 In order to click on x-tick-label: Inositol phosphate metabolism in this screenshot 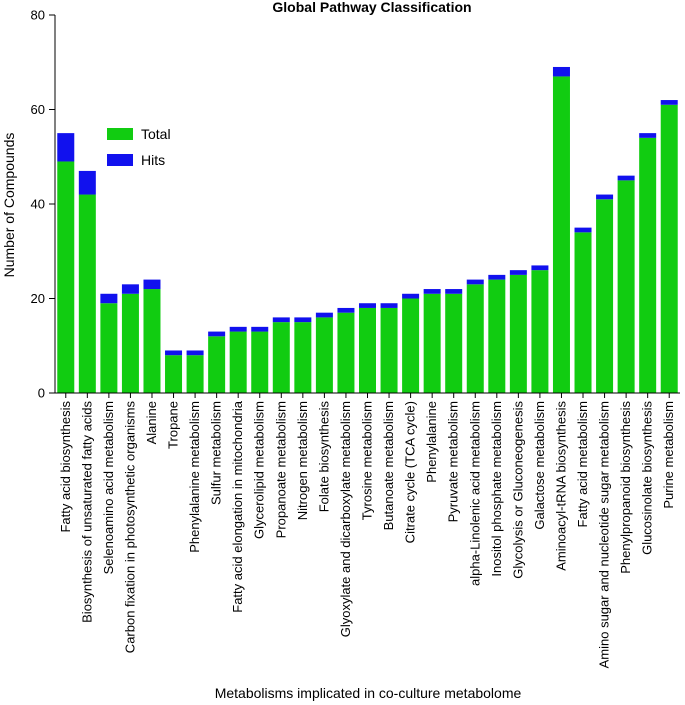, I will do `click(496, 489)`.